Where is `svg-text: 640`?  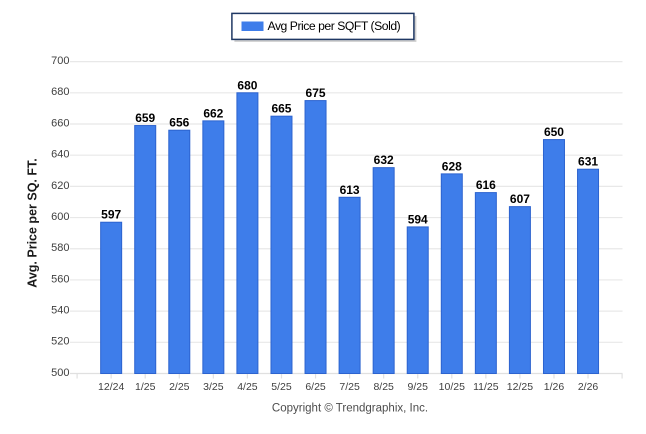 svg-text: 640 is located at coordinates (60, 155).